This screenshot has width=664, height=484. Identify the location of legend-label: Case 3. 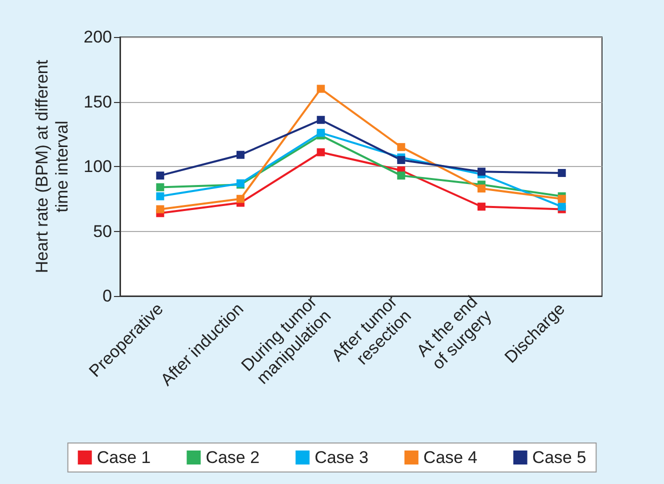
(341, 457).